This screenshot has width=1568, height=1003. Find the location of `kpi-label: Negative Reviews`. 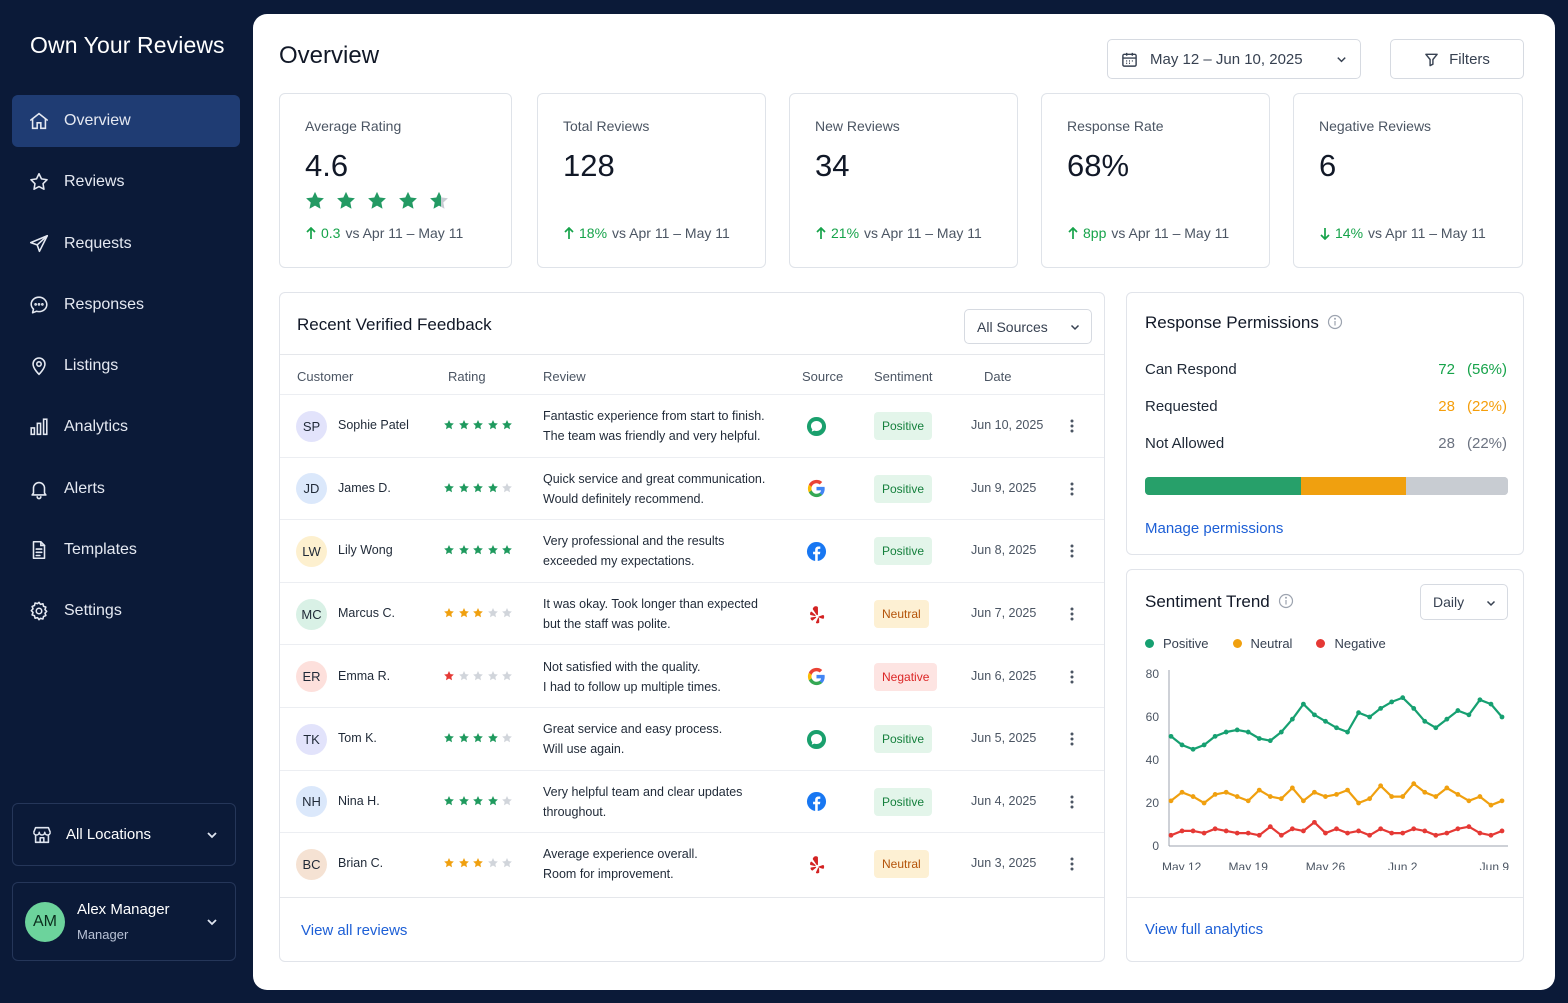

kpi-label: Negative Reviews is located at coordinates (1375, 126).